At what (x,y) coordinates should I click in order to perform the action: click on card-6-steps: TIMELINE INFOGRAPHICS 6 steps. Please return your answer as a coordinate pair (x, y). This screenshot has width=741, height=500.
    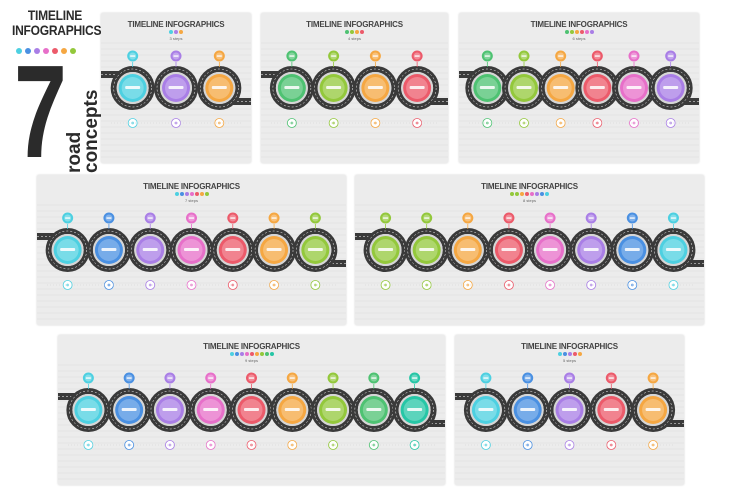
    Looking at the image, I should click on (579, 88).